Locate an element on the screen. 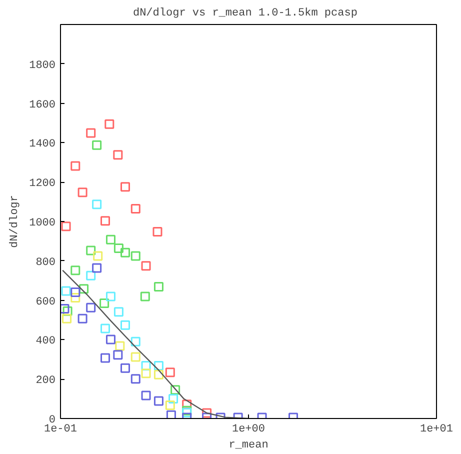 The width and height of the screenshot is (461, 454). y-tick-label: 600 is located at coordinates (46, 302).